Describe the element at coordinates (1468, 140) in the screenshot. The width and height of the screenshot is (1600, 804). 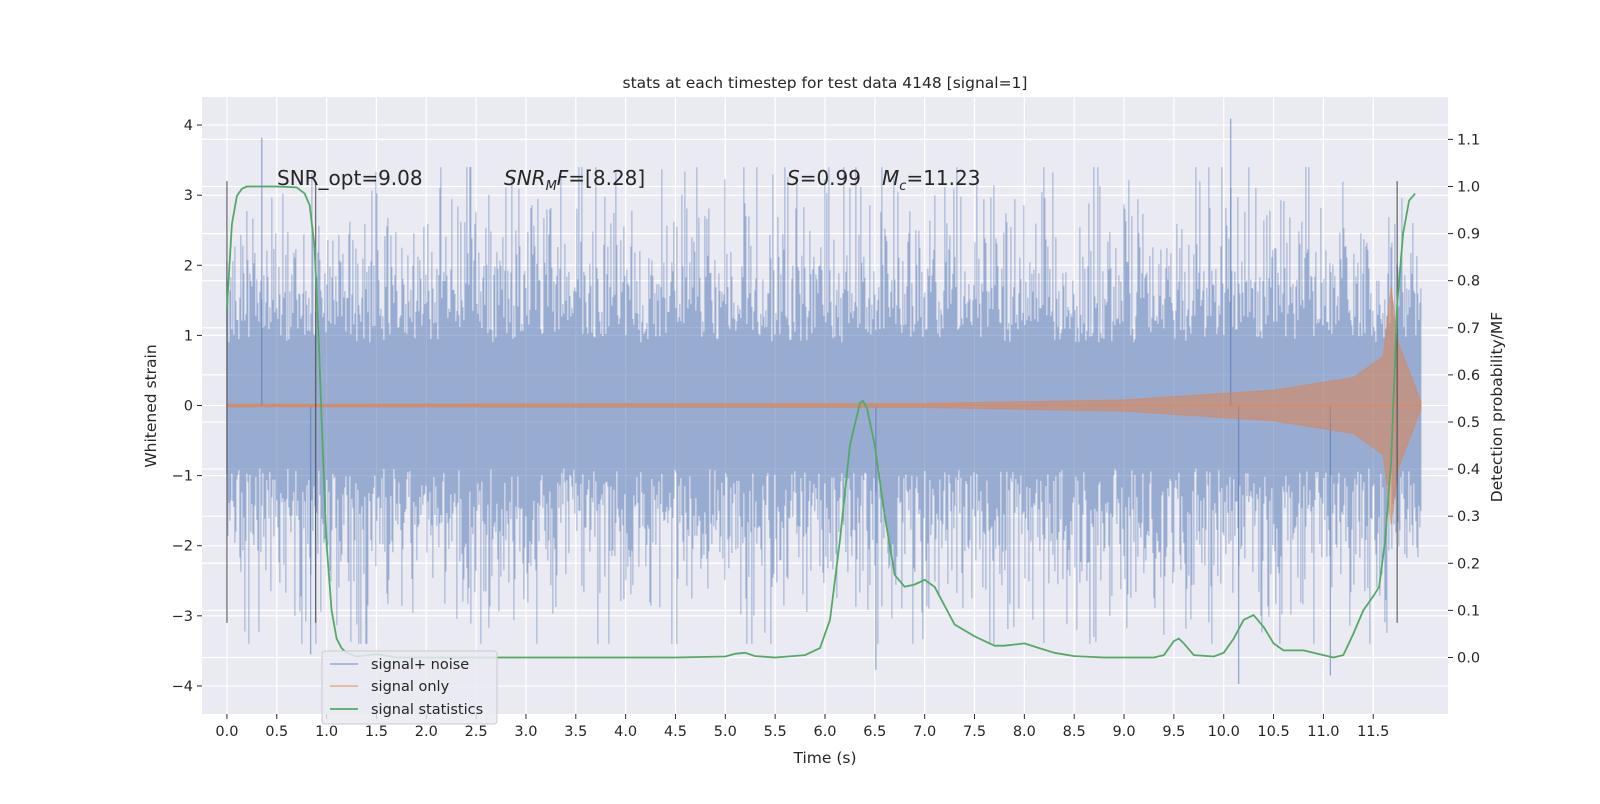
I see `y2-tick-label: 1.1` at that location.